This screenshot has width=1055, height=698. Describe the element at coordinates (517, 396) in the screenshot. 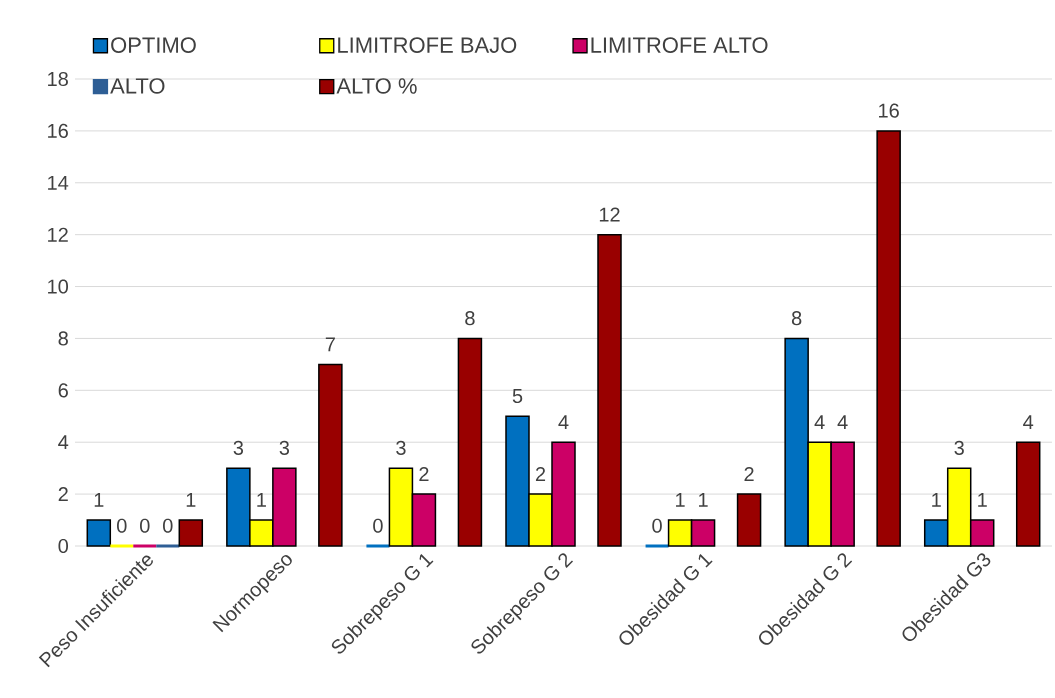

I see `data-label: 5` at that location.